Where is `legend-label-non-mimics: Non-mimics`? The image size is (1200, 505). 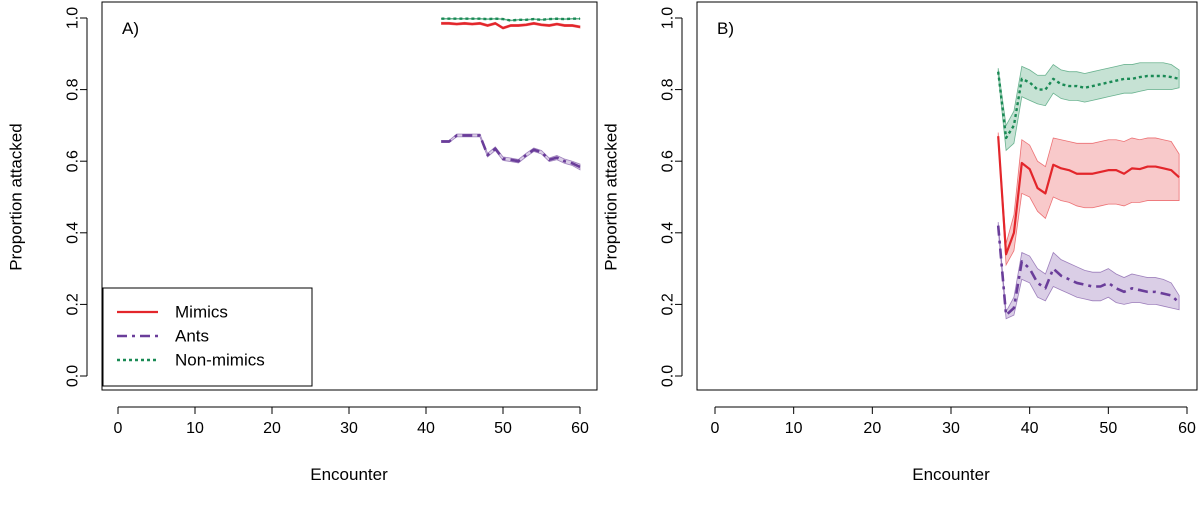 legend-label-non-mimics: Non-mimics is located at coordinates (220, 360).